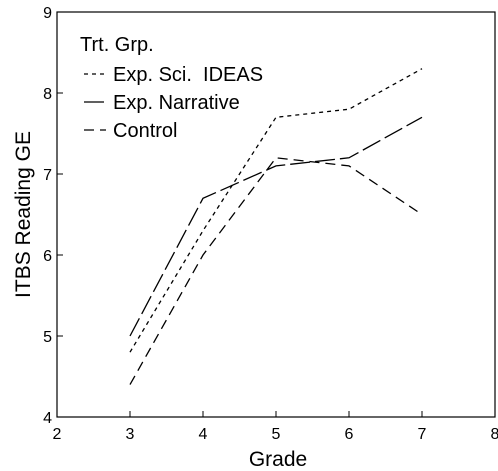  Describe the element at coordinates (47, 94) in the screenshot. I see `y-tick-label: 8` at that location.